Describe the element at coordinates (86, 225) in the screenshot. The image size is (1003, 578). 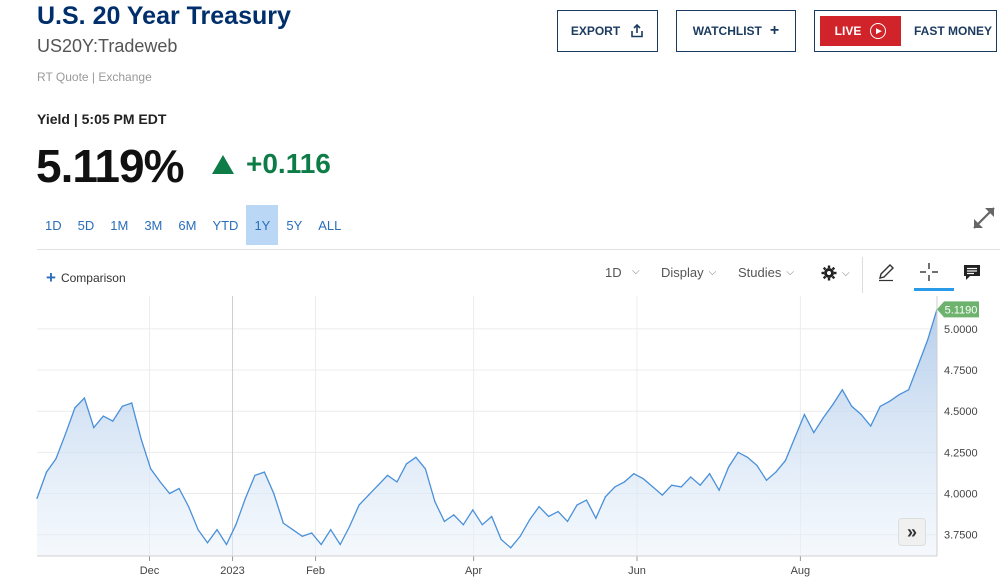
I see `range-5d: 5D` at that location.